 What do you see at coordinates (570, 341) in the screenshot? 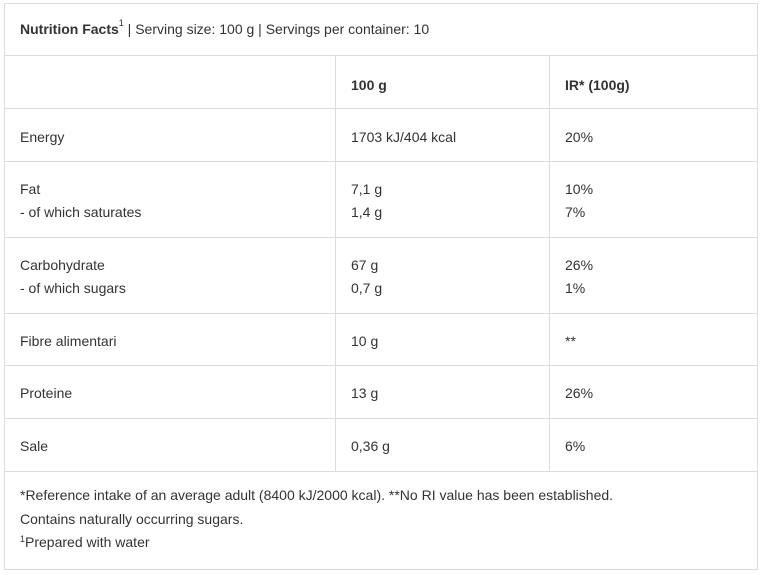
I see `nutrient-ri: **` at bounding box center [570, 341].